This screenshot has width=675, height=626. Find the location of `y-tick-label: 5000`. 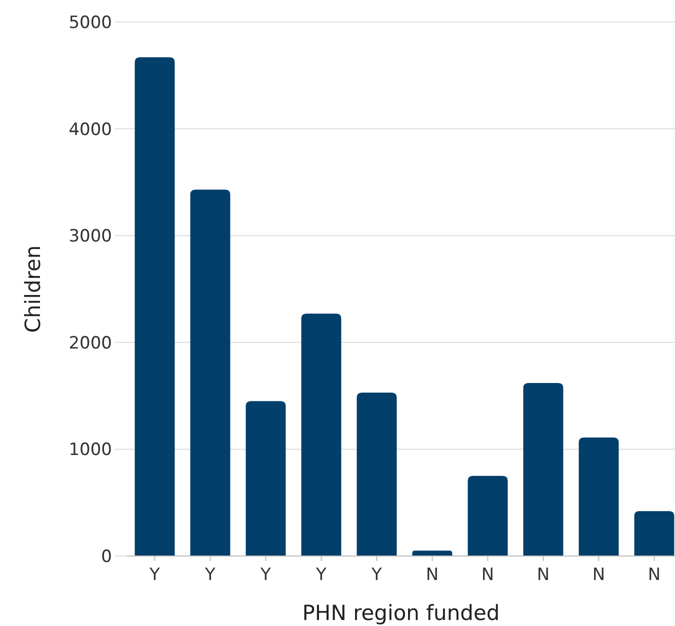

y-tick-label: 5000 is located at coordinates (90, 22).